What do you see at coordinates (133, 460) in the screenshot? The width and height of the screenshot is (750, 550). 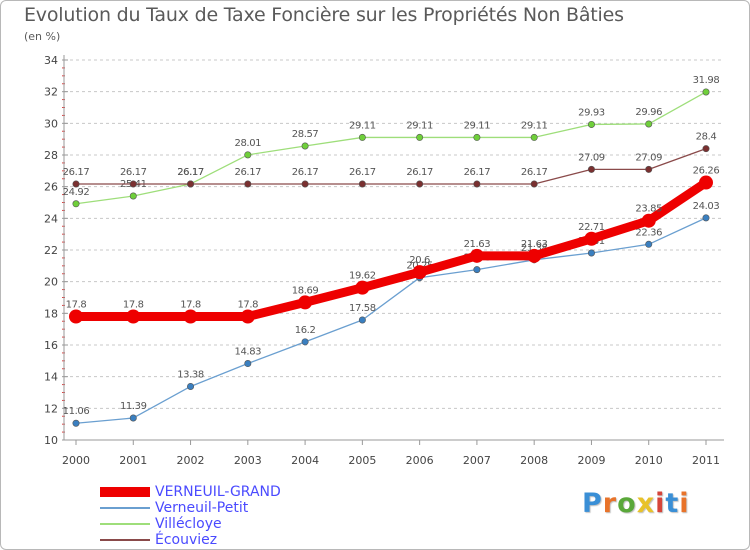 I see `x-tick-label: 2001` at bounding box center [133, 460].